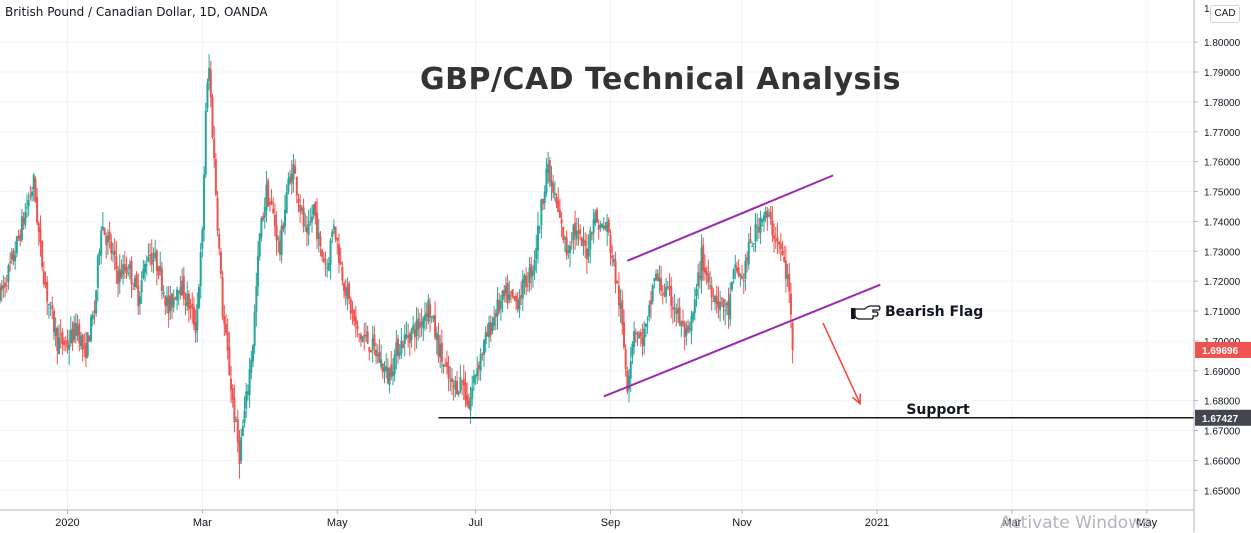 This screenshot has height=533, width=1251. What do you see at coordinates (877, 523) in the screenshot?
I see `time-tick-label: 2021` at bounding box center [877, 523].